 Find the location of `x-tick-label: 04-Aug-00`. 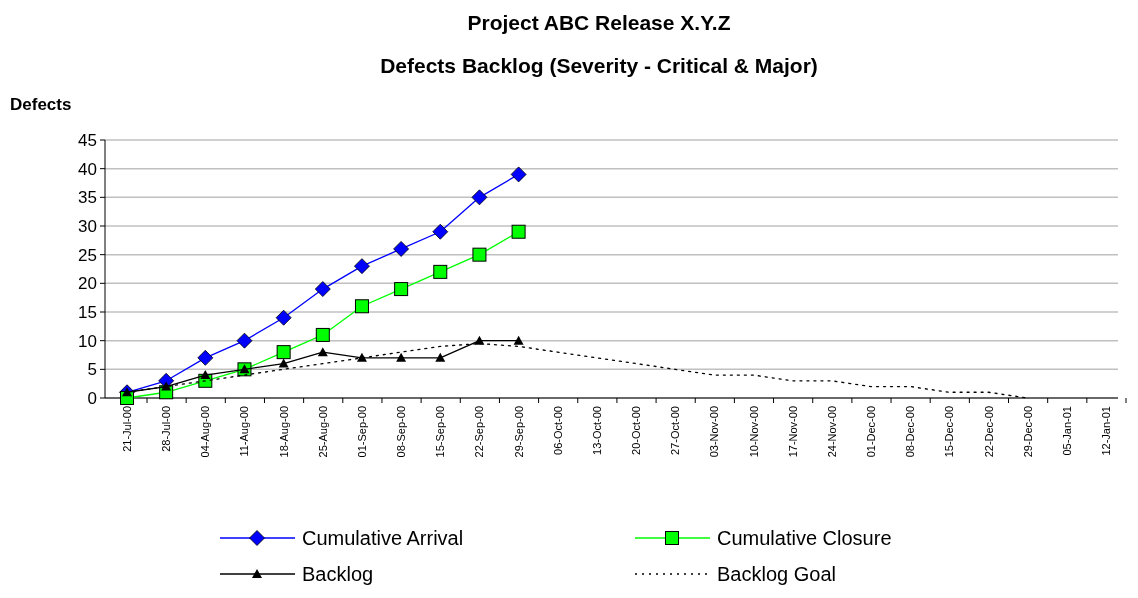

x-tick-label: 04-Aug-00 is located at coordinates (205, 432).